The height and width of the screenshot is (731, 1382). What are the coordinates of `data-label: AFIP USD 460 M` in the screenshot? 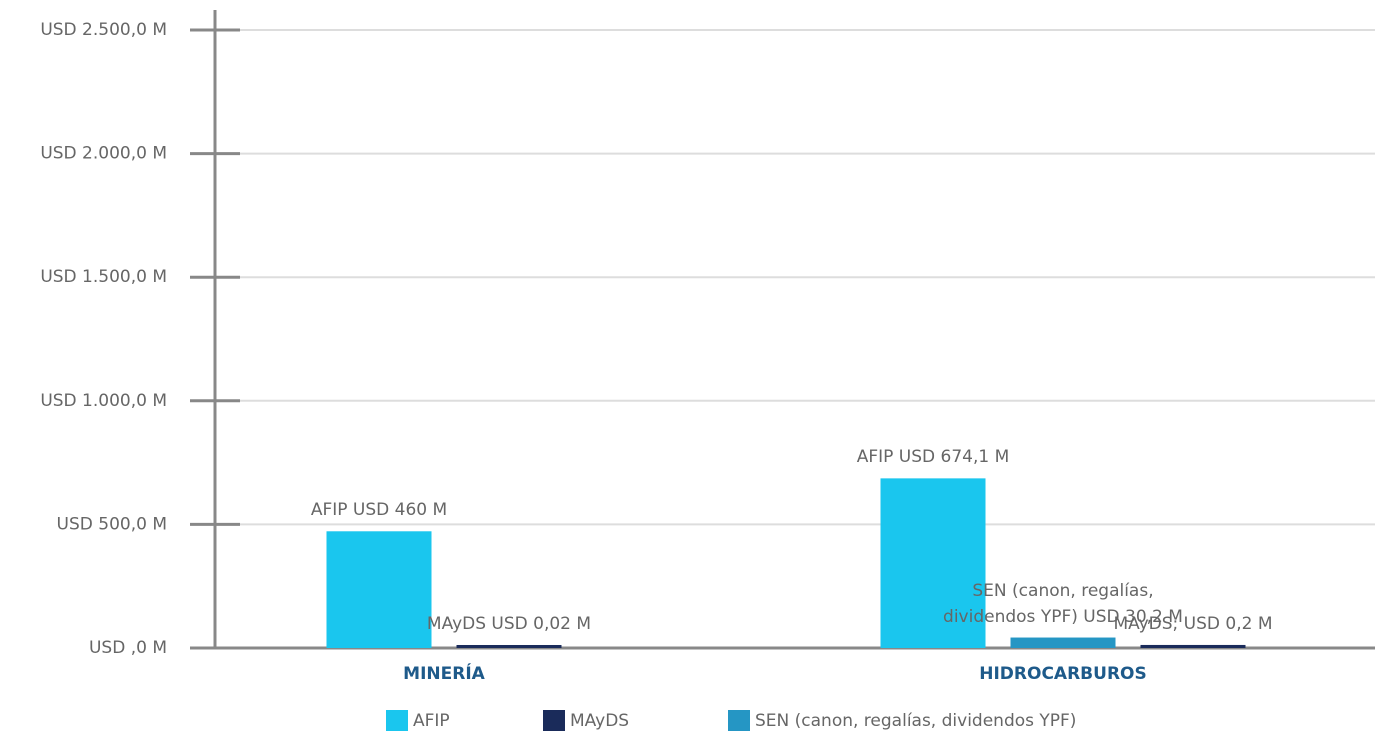 It's located at (379, 510).